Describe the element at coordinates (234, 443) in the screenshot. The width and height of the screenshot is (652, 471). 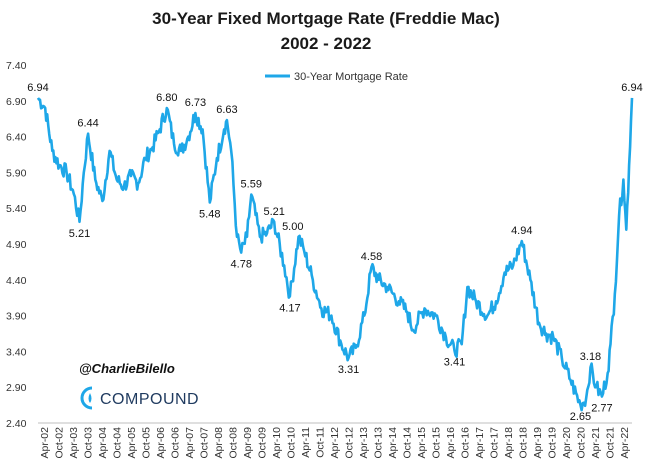
I see `x-tick-label: Oct-08` at that location.